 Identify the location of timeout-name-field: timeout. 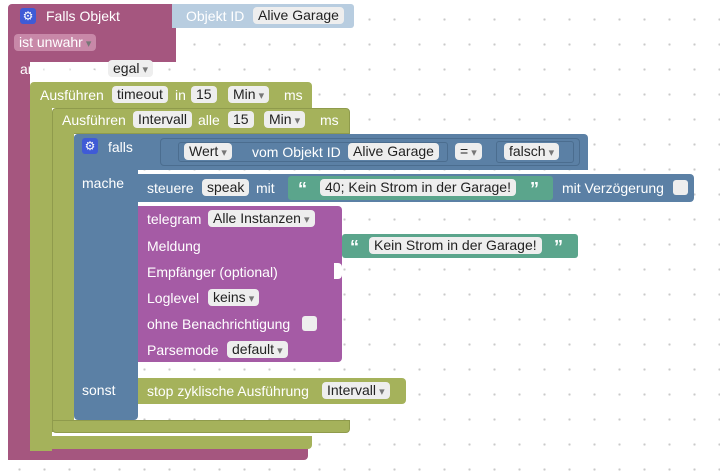
(140, 94).